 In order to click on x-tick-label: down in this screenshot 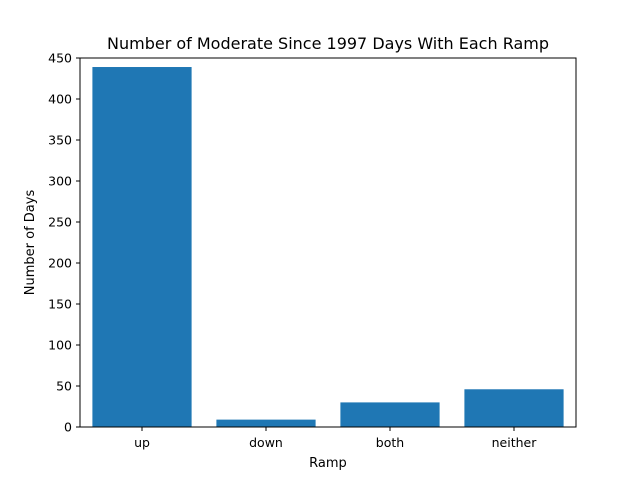, I will do `click(266, 442)`.